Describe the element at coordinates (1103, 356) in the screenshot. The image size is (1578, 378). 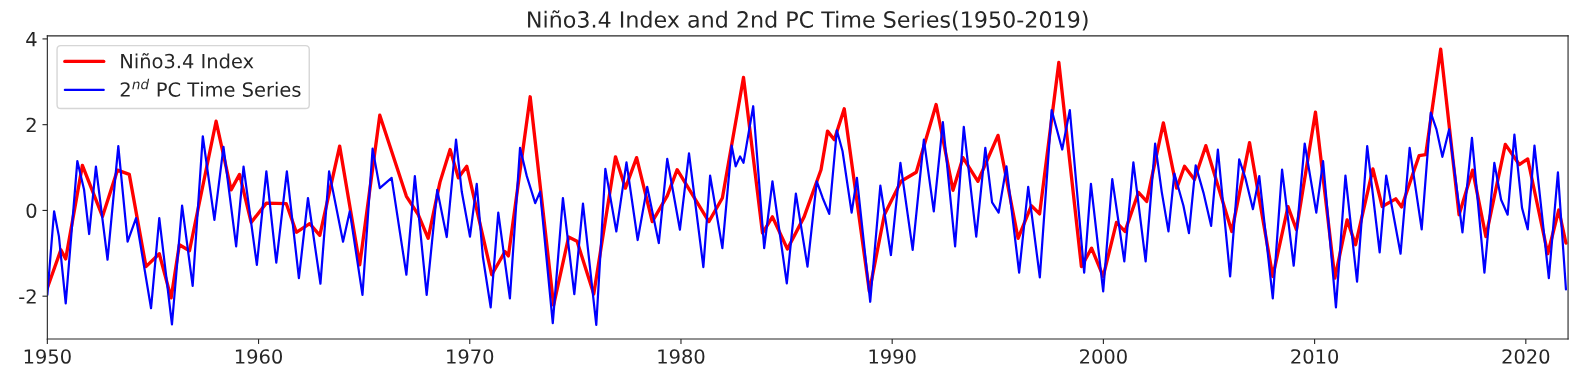
I see `x-tick-label: 2000` at that location.